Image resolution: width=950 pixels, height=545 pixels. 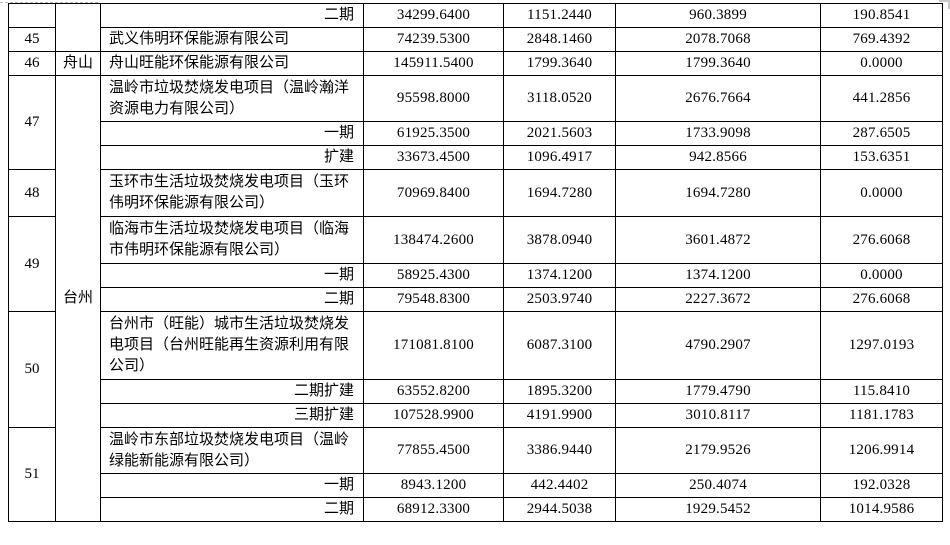 I want to click on value-cell: 1014.9586, so click(x=881, y=509).